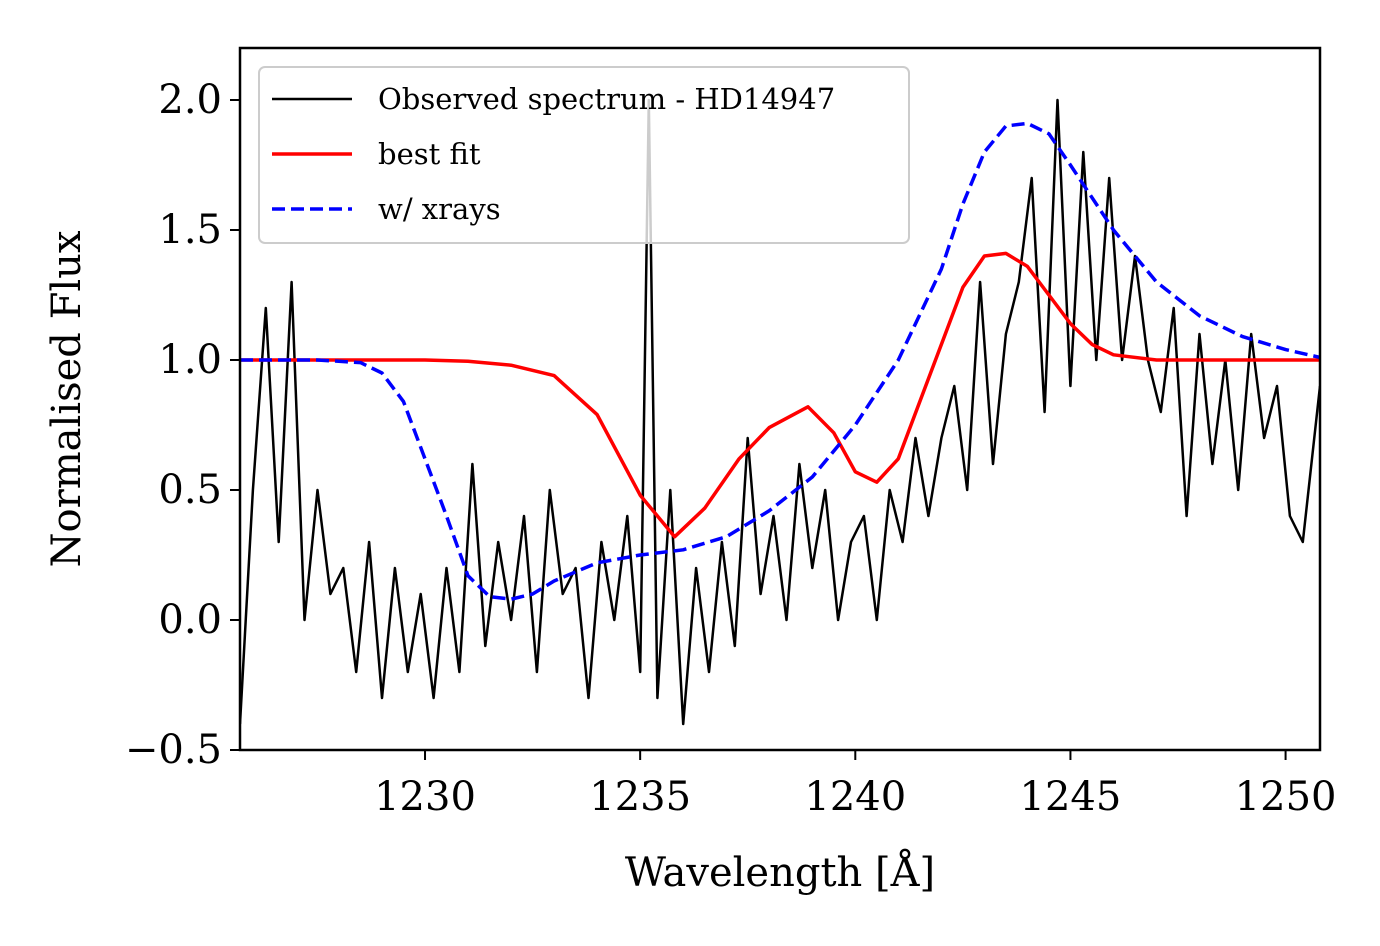 The width and height of the screenshot is (1380, 946). I want to click on x-tick-label: 1240, so click(855, 797).